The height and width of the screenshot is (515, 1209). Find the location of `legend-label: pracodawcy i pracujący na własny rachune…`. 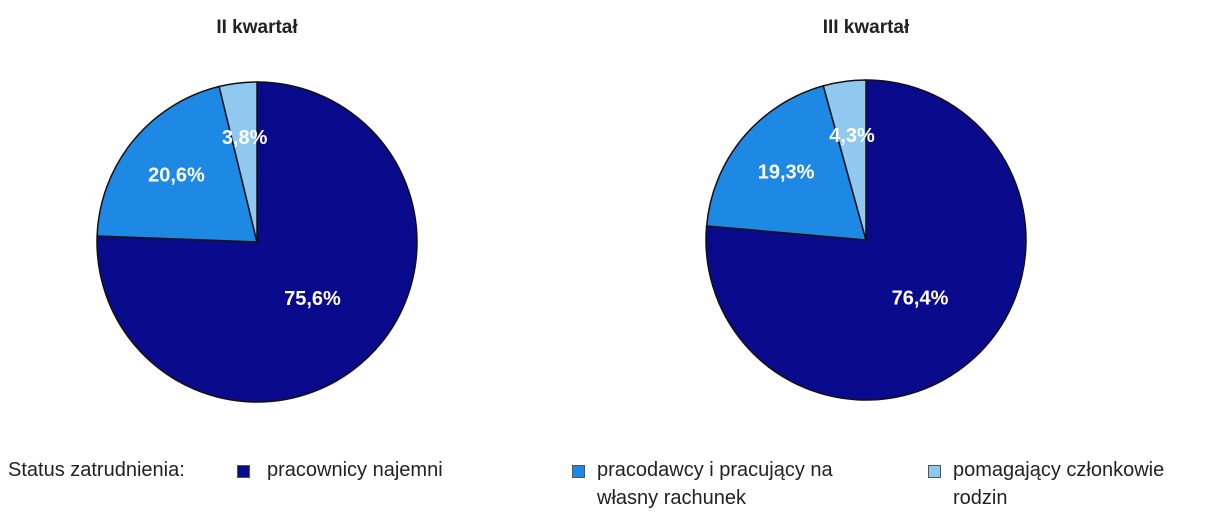

legend-label: pracodawcy i pracujący na własny rachune… is located at coordinates (715, 484).